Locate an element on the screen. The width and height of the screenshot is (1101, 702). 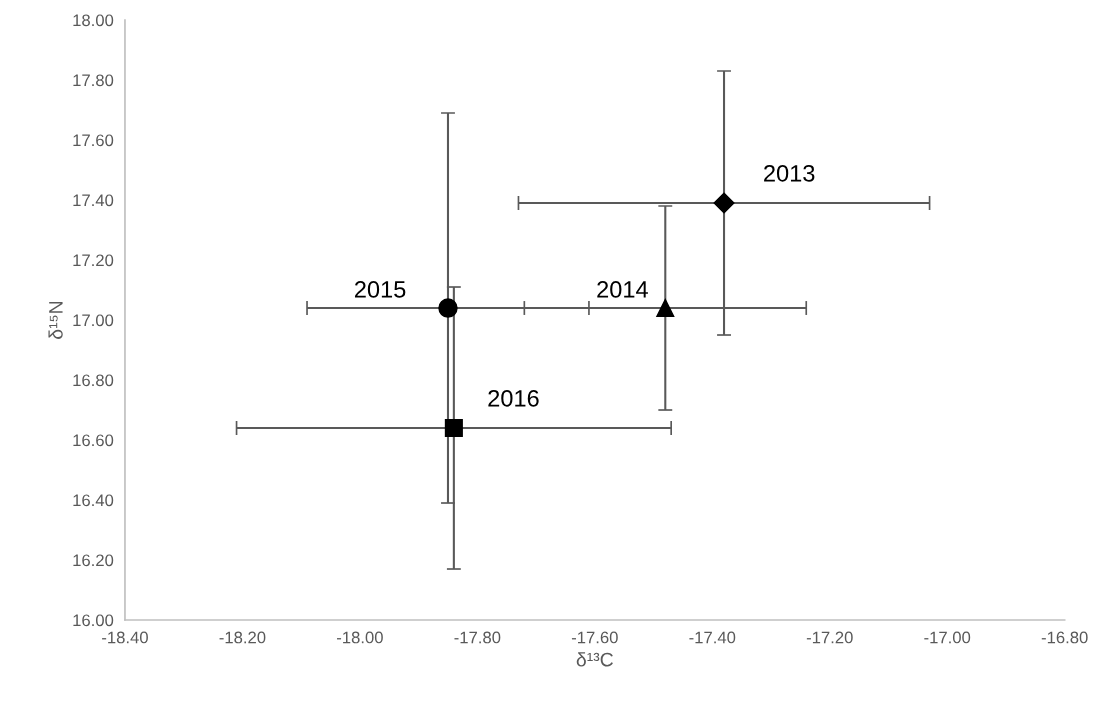
series-label: 2015 is located at coordinates (380, 289).